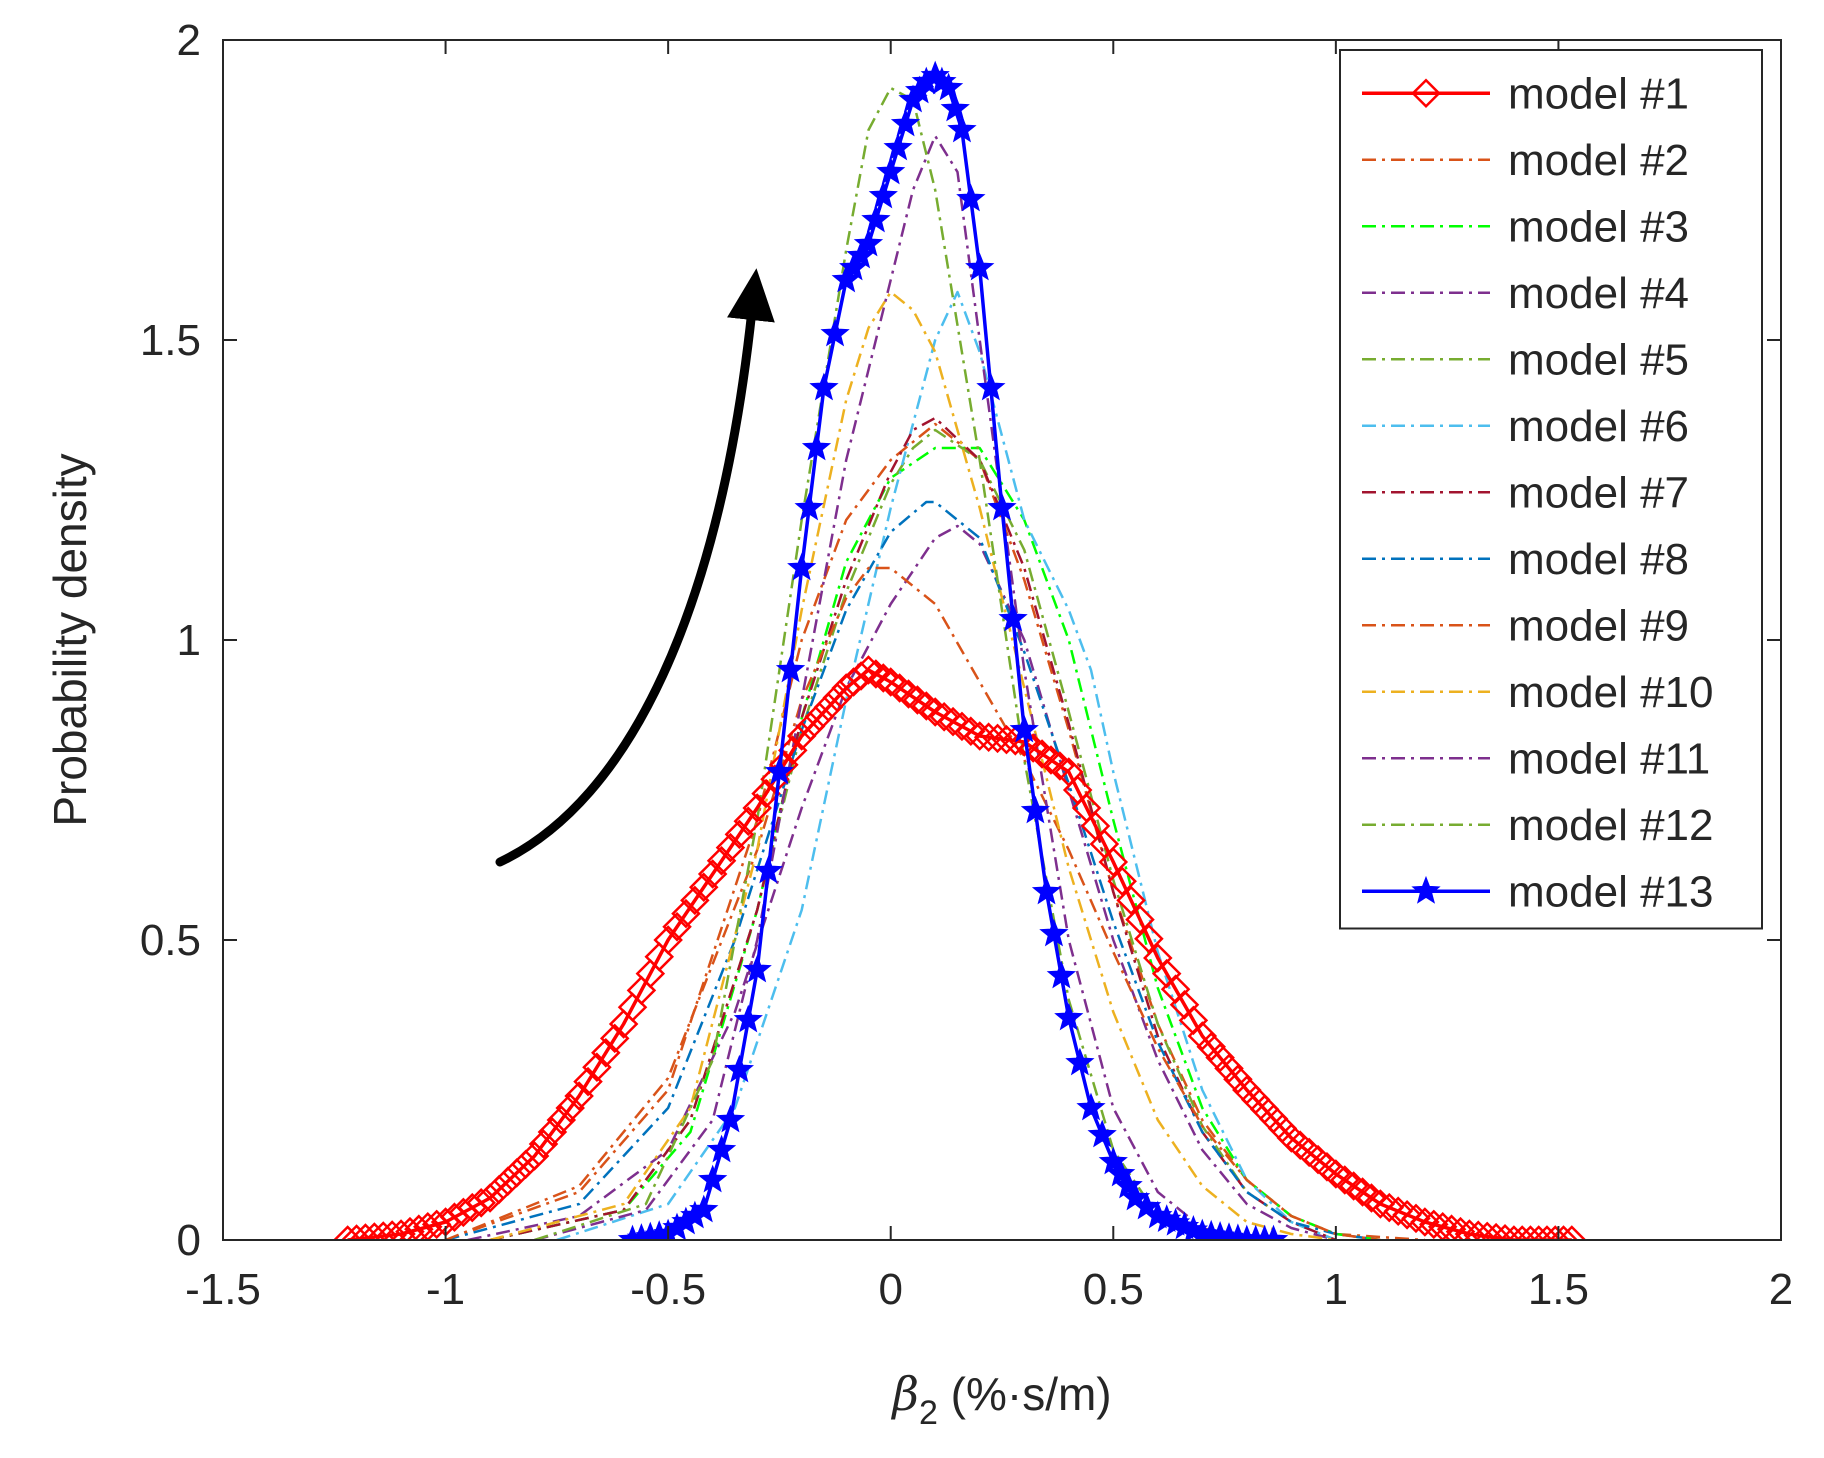 The image size is (1824, 1458). Describe the element at coordinates (1598, 492) in the screenshot. I see `legend-label: model #7` at that location.